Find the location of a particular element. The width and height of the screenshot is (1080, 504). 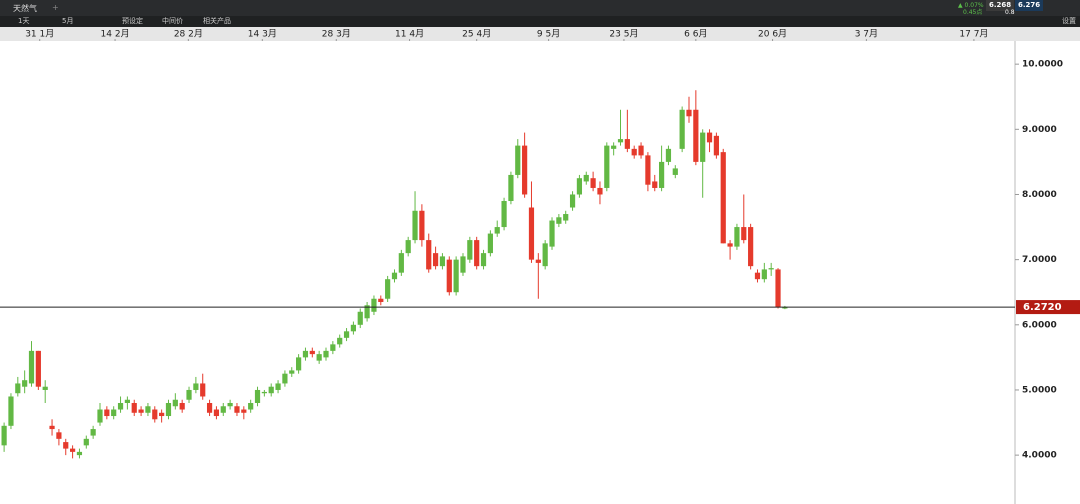

x-tick-label: 11 4月 is located at coordinates (409, 34).